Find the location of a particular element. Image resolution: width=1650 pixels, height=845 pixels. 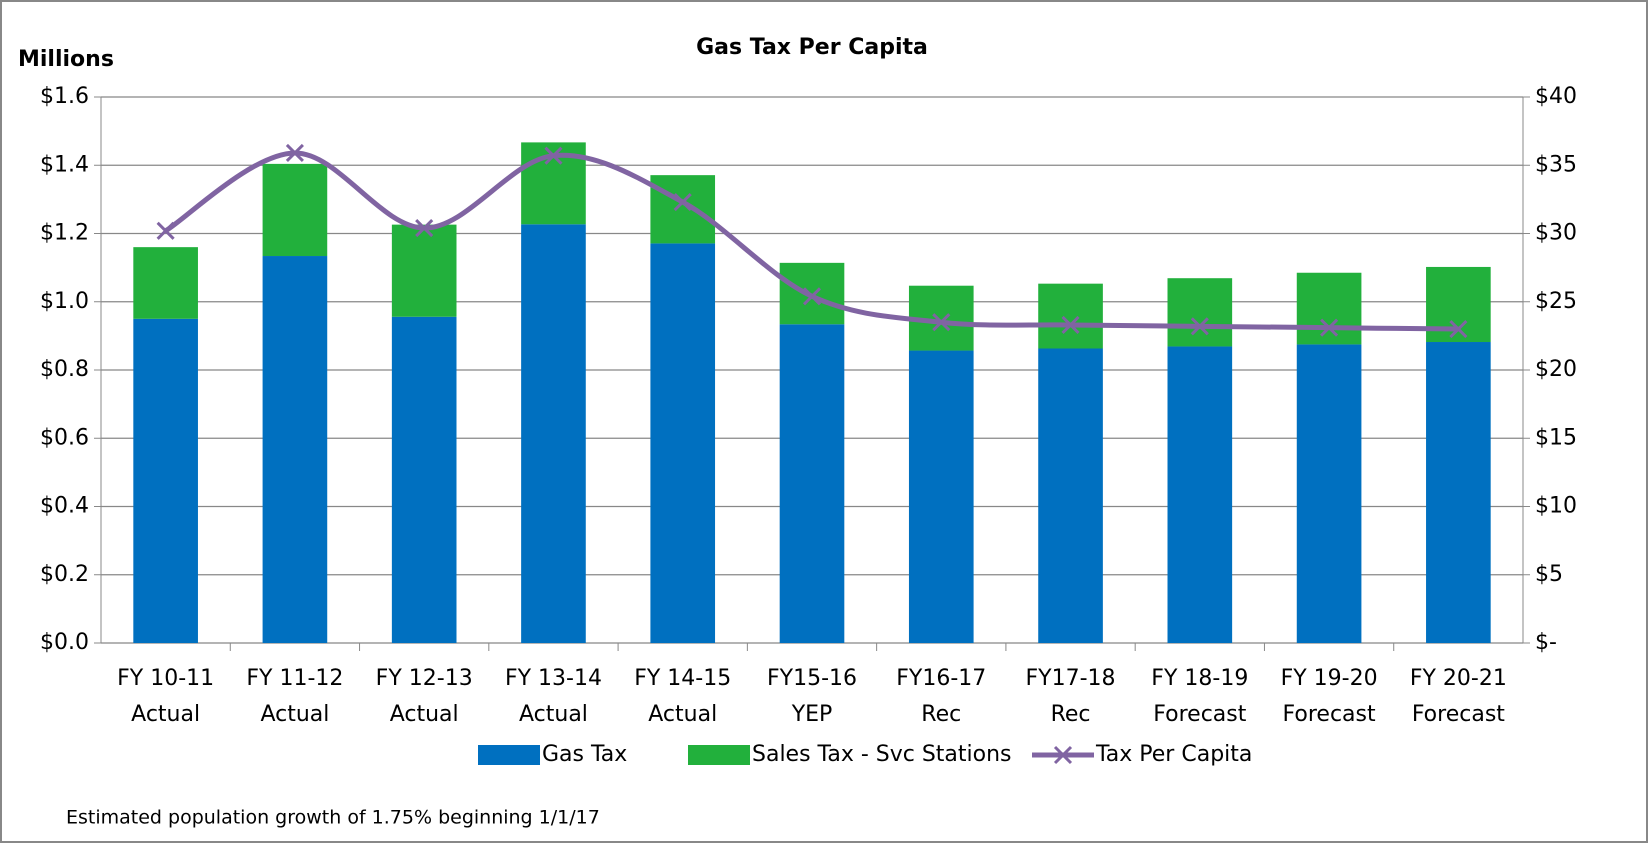

x-tick-label: FY 10-11 Actual is located at coordinates (165, 696).